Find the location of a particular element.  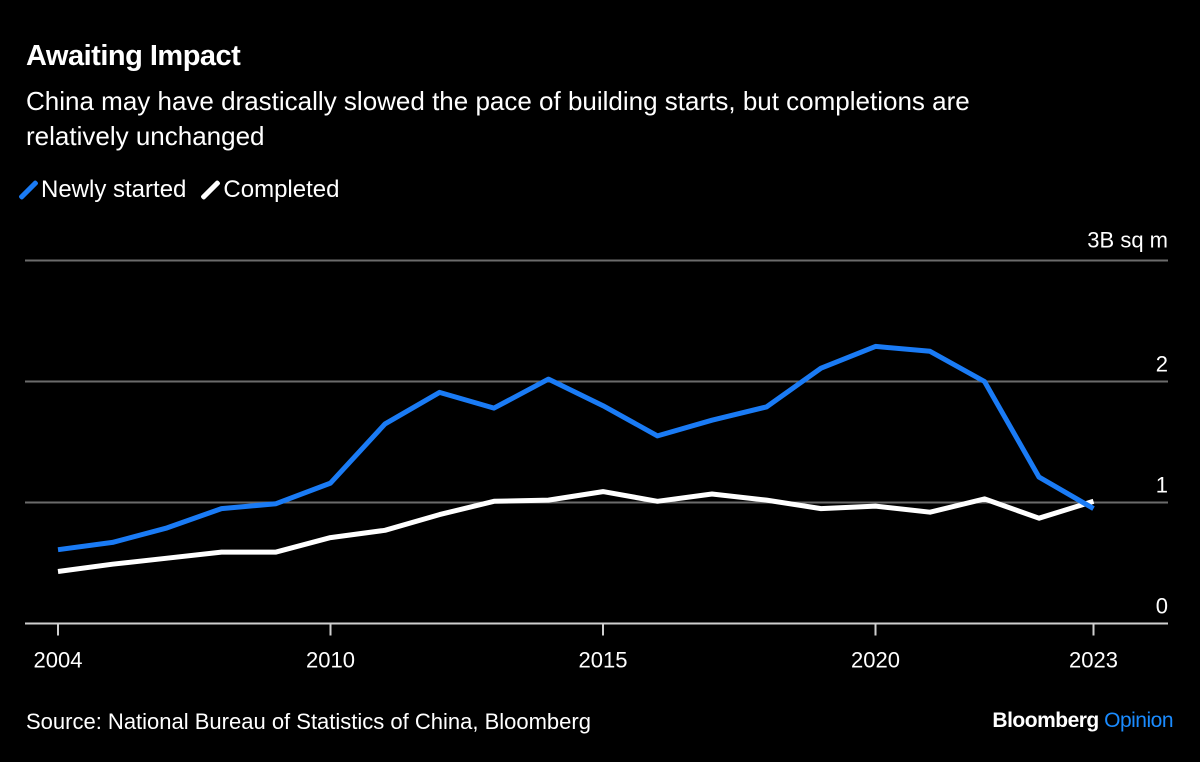

legend: Newly started Completed is located at coordinates (179, 190).